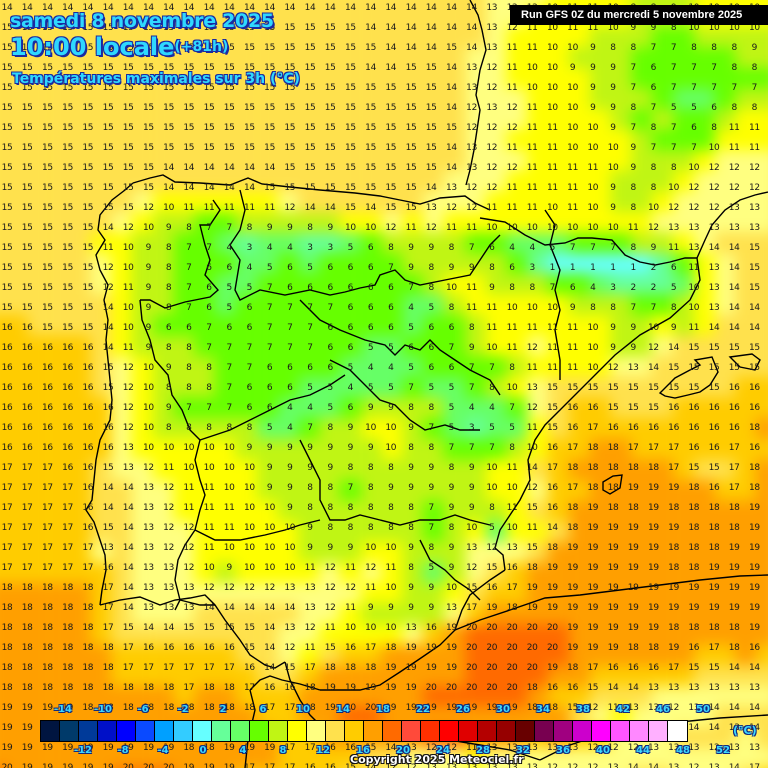 This screenshot has height=768, width=768. Describe the element at coordinates (653, 268) in the screenshot. I see `grid-value: 2` at that location.